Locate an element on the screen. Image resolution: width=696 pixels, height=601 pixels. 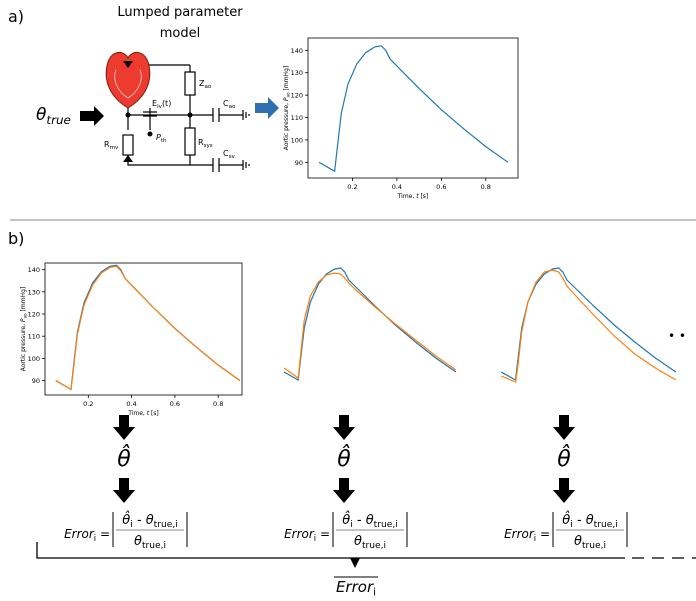
text-part: E is located at coordinates (154, 103).